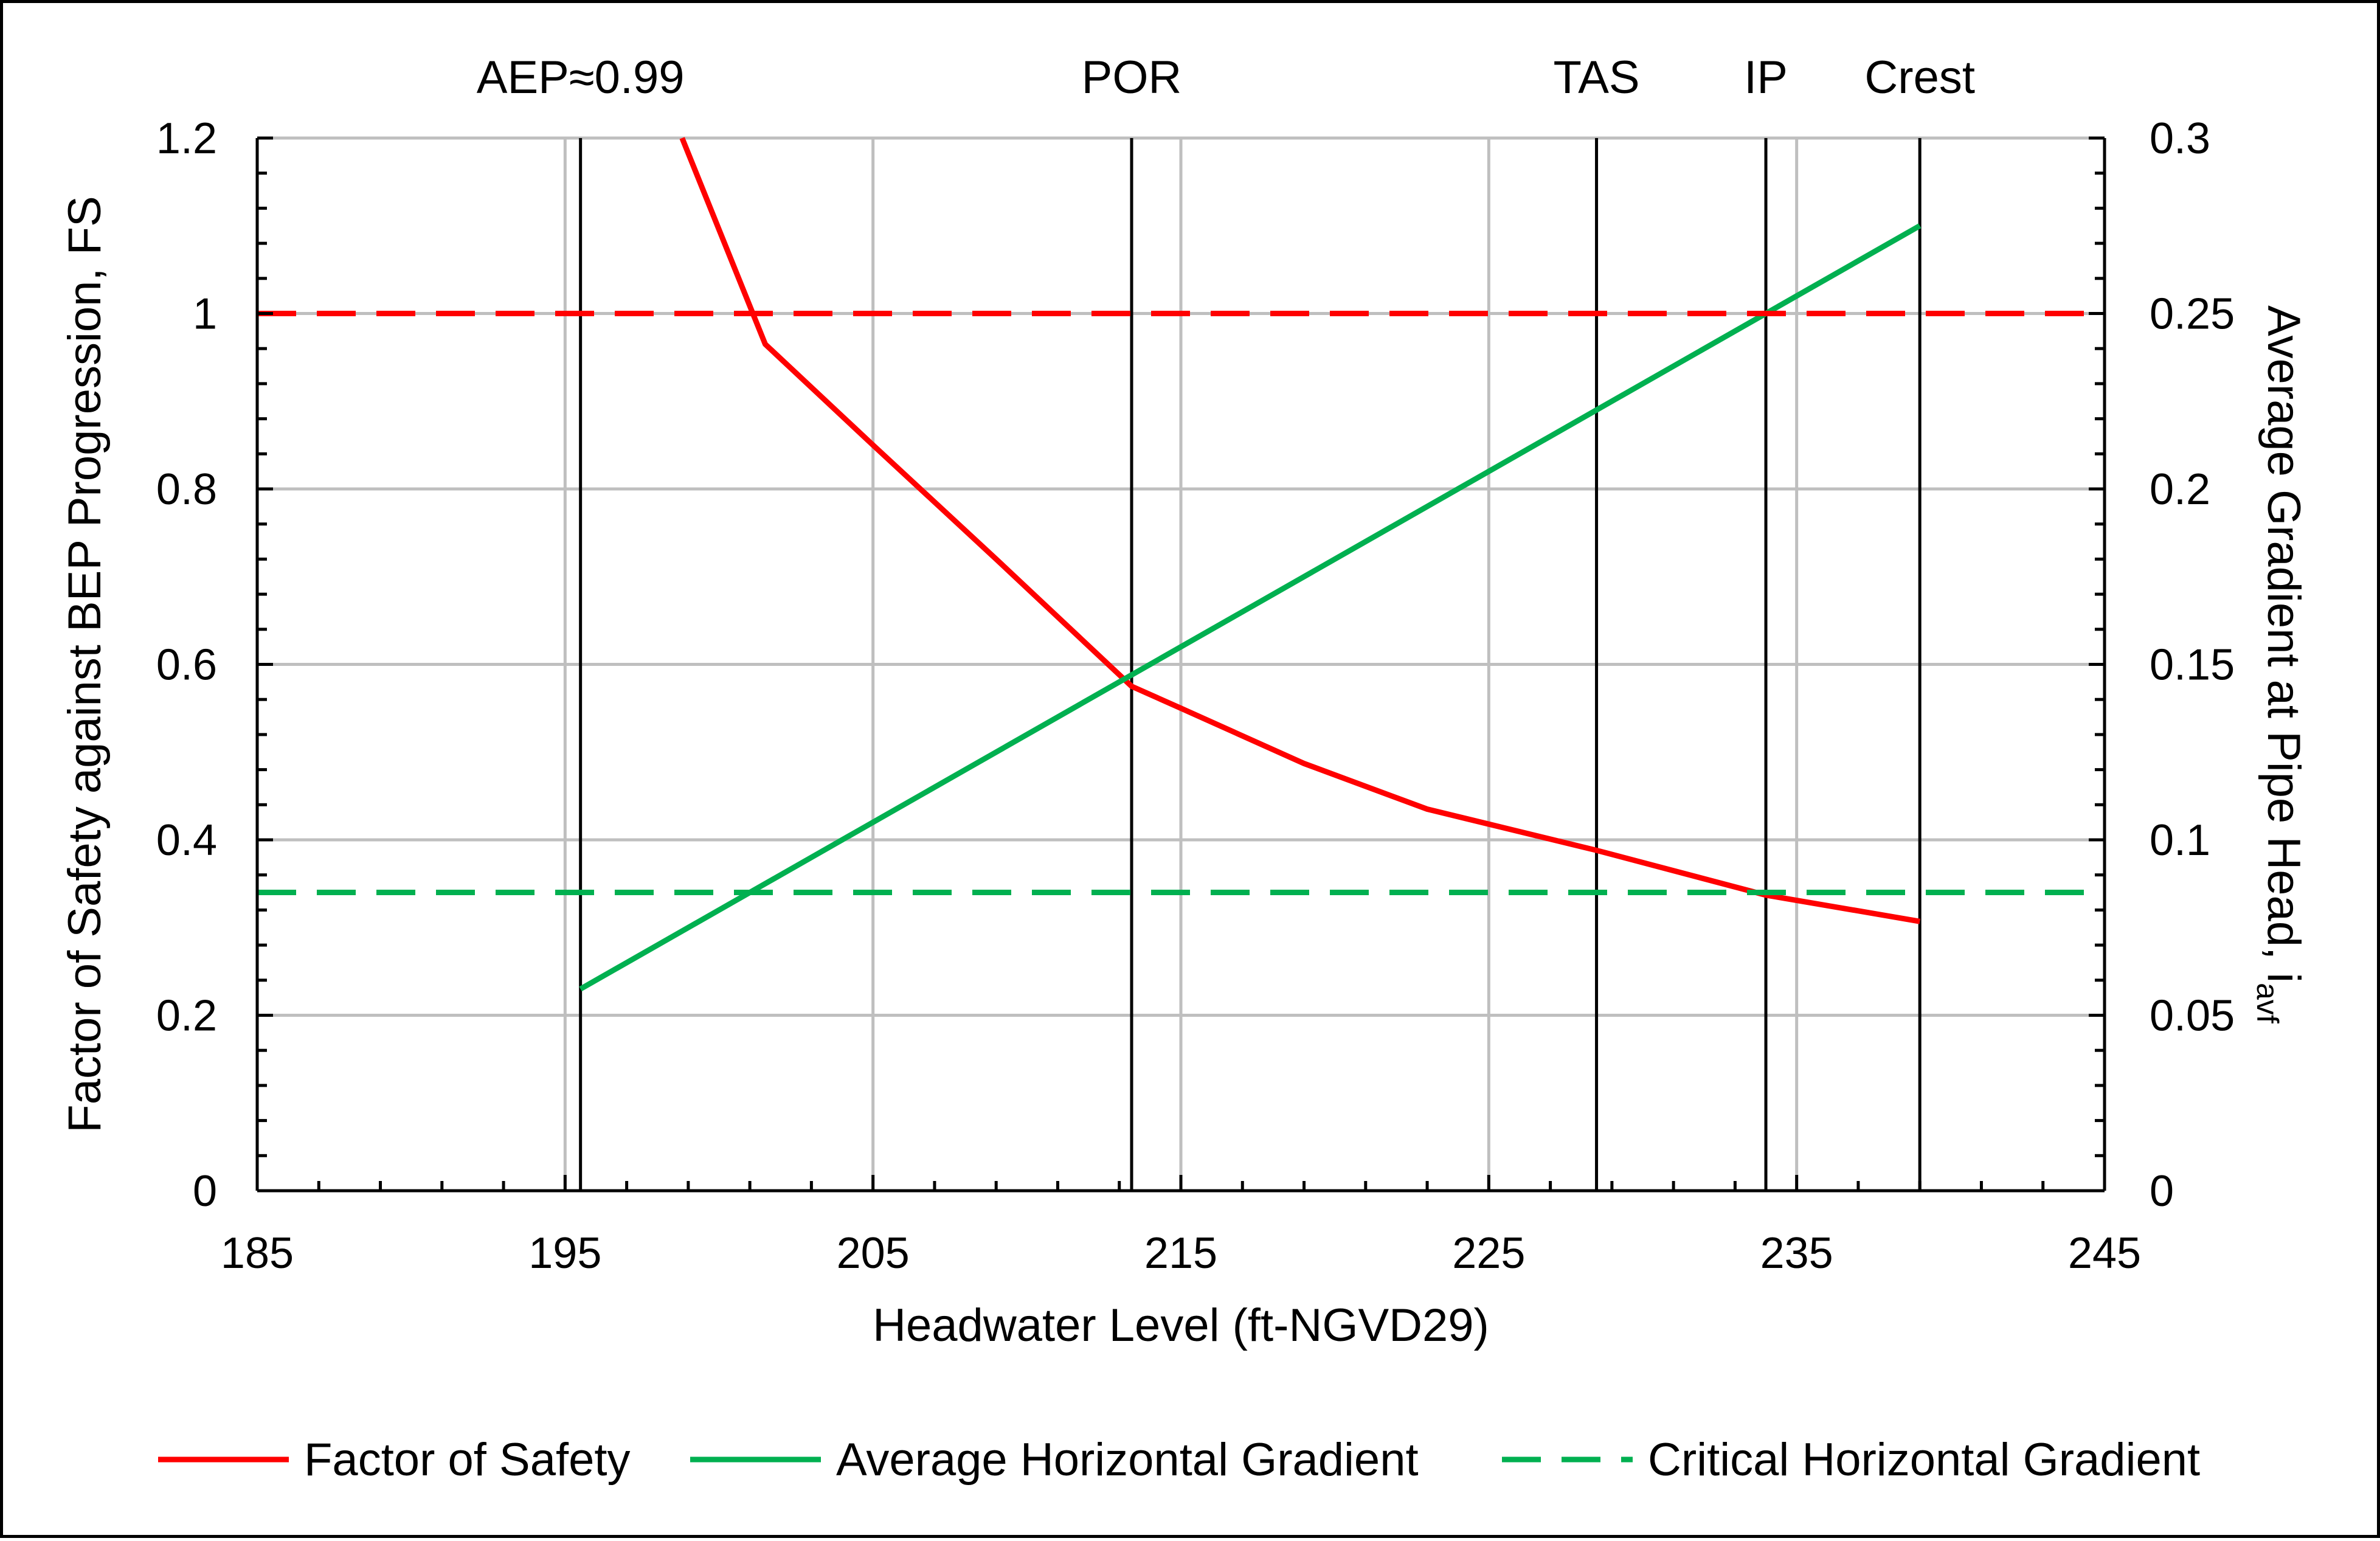 The width and height of the screenshot is (2380, 1541). What do you see at coordinates (2180, 840) in the screenshot?
I see `y-right-tick-label: 0.1` at bounding box center [2180, 840].